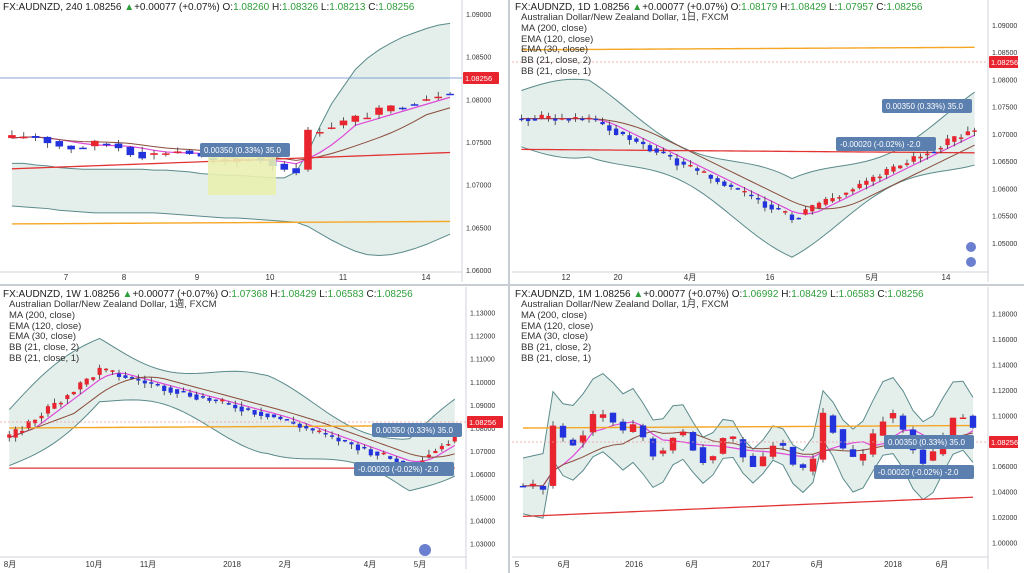  What do you see at coordinates (893, 564) in the screenshot?
I see `x-tick-label: 2018` at bounding box center [893, 564].